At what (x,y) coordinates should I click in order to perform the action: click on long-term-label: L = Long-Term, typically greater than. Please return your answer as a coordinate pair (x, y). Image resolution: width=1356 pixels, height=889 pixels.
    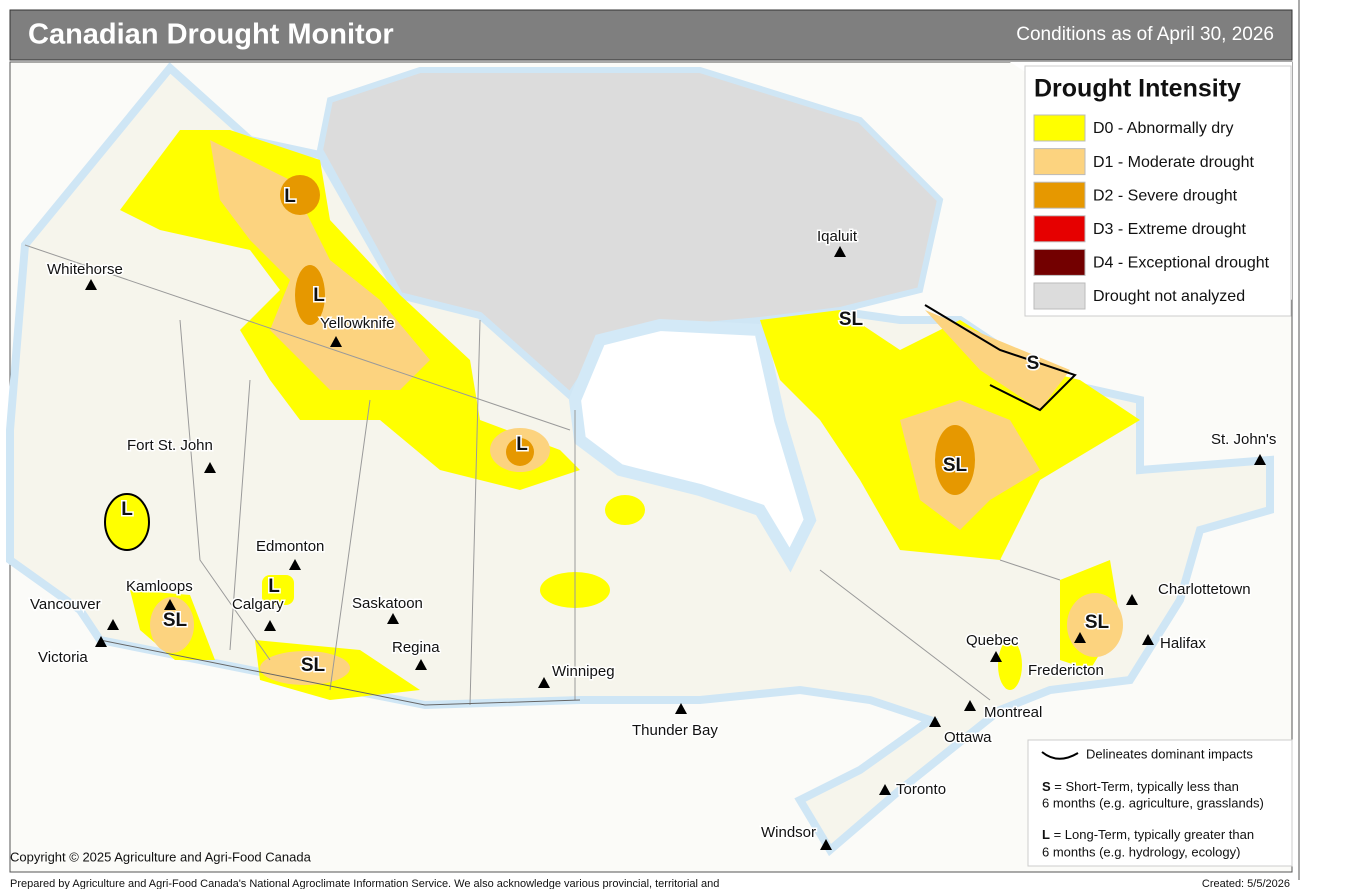
    Looking at the image, I should click on (1148, 834).